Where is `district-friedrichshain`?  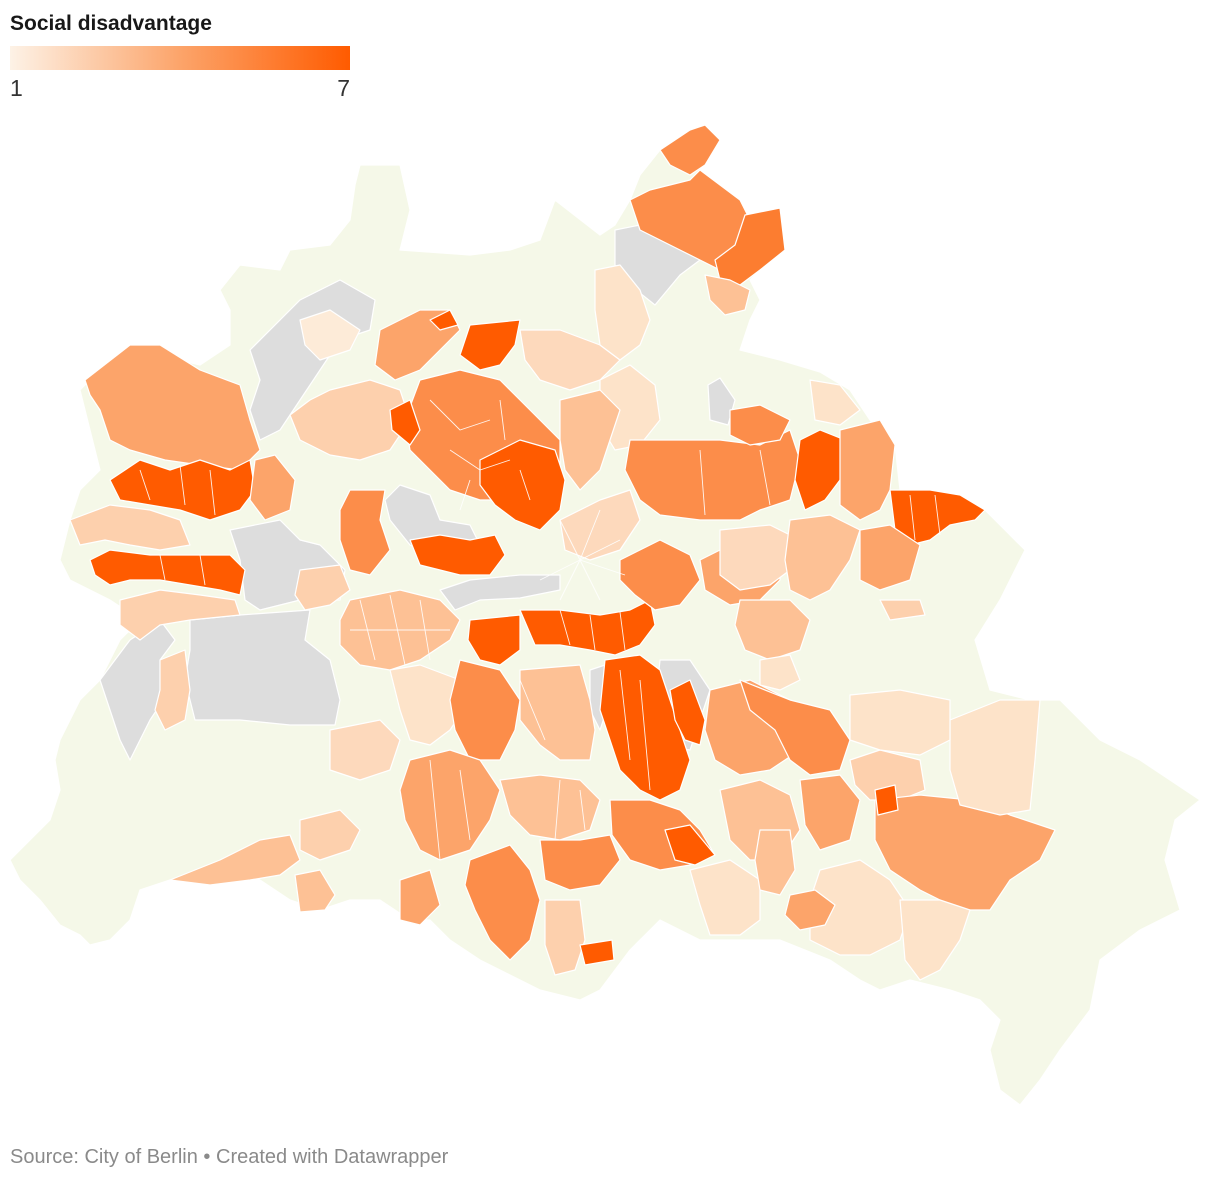 district-friedrichshain is located at coordinates (660, 575).